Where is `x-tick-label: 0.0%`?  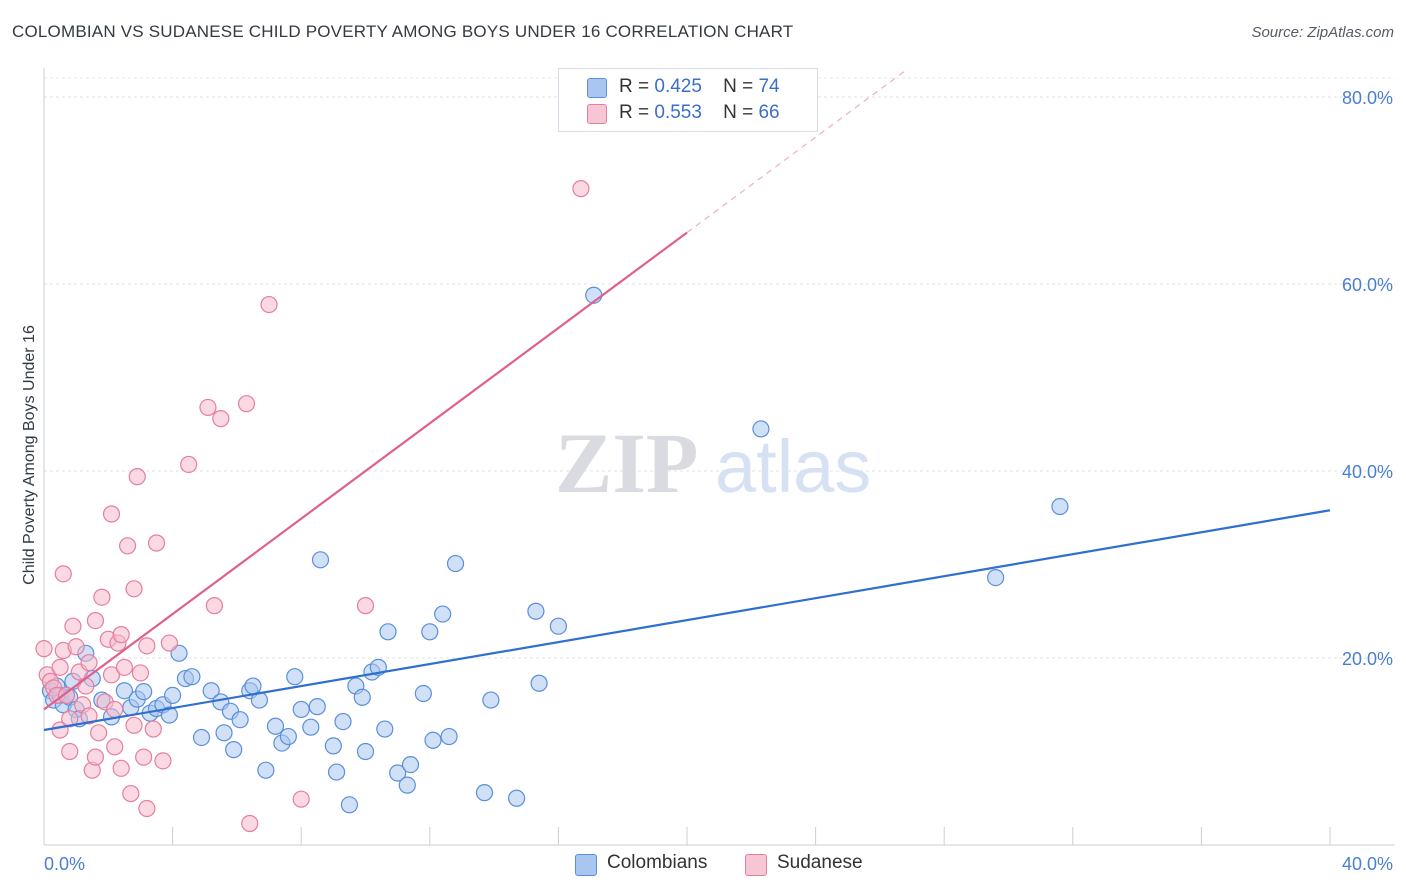
x-tick-label: 0.0% is located at coordinates (64, 864).